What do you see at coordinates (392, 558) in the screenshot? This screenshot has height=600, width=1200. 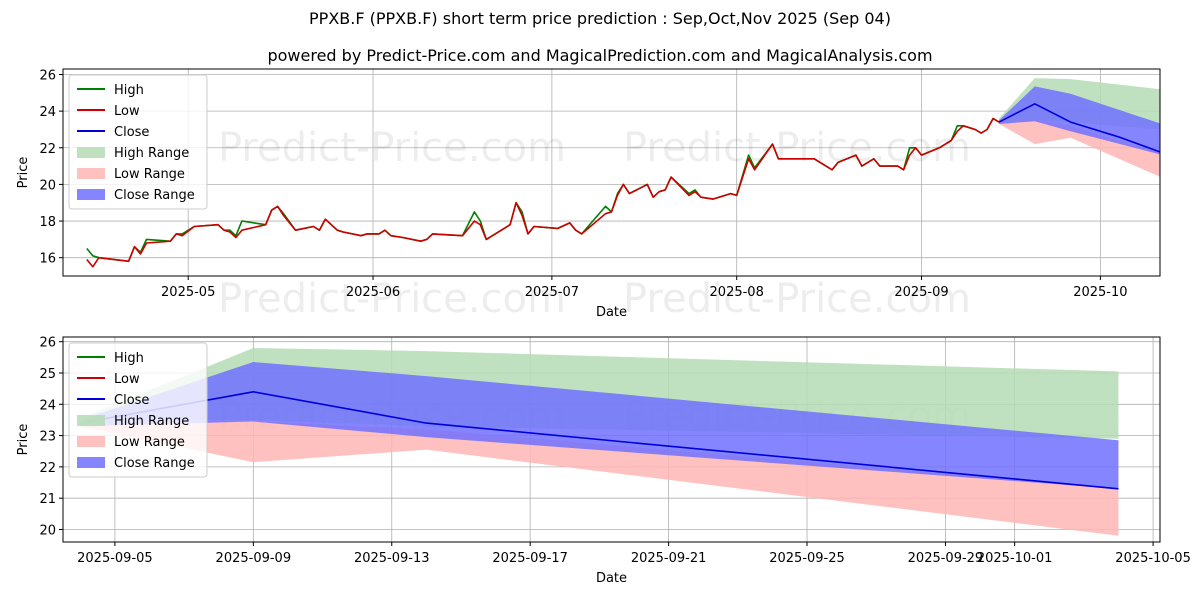 I see `x-tick-label: 2025-09-13` at bounding box center [392, 558].